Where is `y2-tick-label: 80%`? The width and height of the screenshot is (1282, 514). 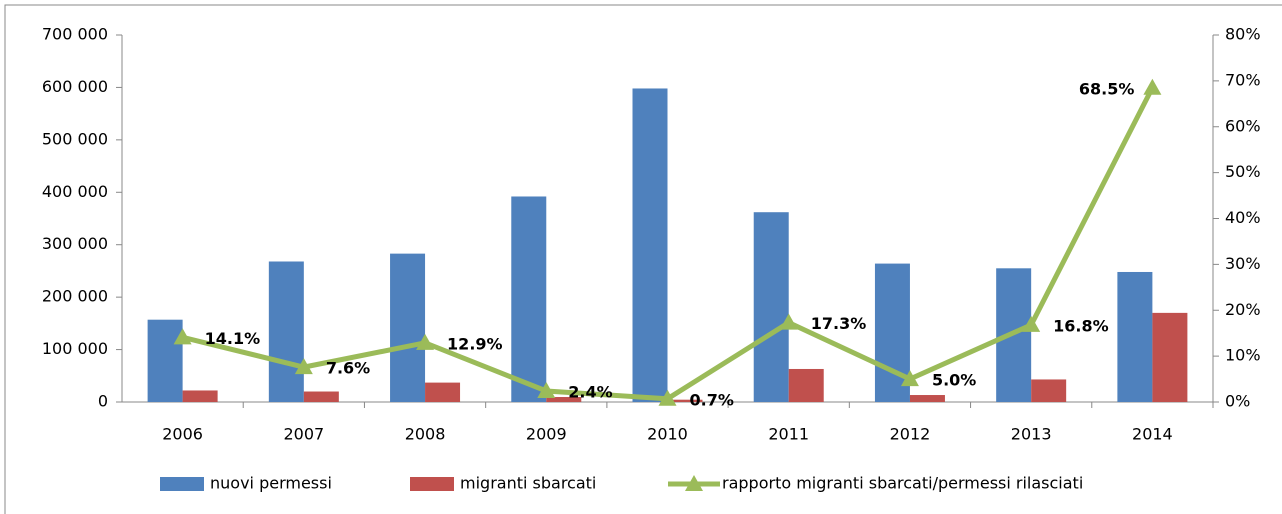 y2-tick-label: 80% is located at coordinates (1243, 34).